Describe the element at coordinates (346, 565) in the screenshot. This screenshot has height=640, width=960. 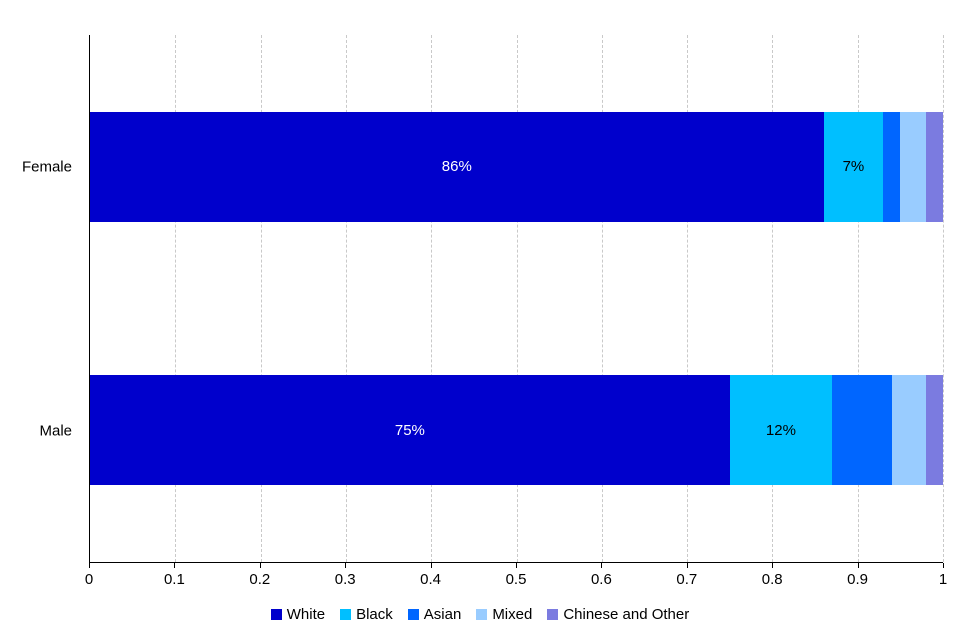
I see `x-tick-0.3` at that location.